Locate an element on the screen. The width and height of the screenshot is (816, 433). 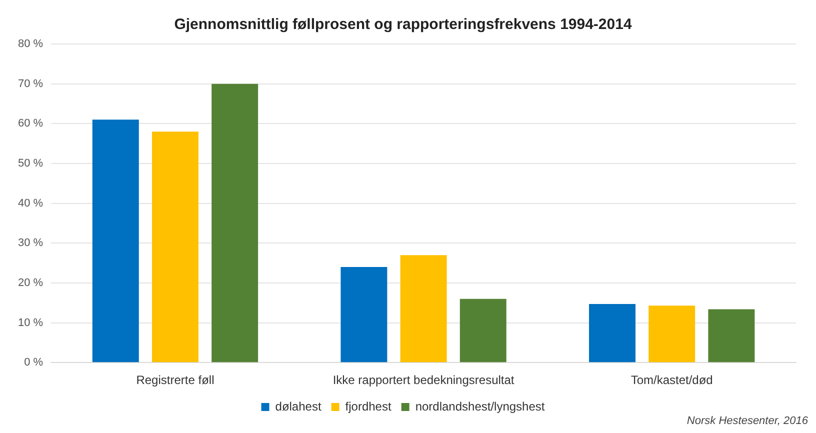
y-tick-label: 50 % is located at coordinates (31, 164).